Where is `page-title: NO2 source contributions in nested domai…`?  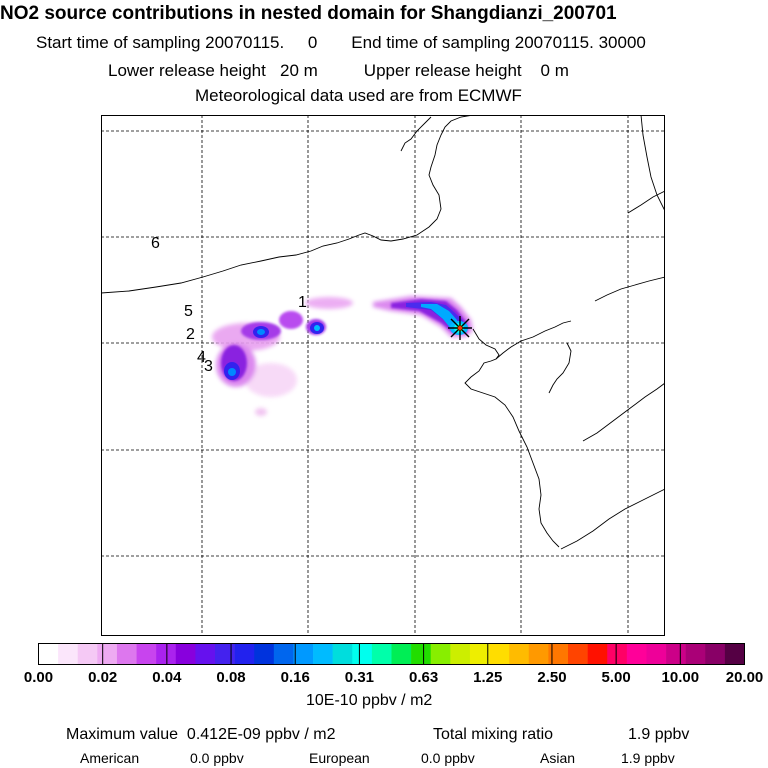 page-title: NO2 source contributions in nested domai… is located at coordinates (308, 13).